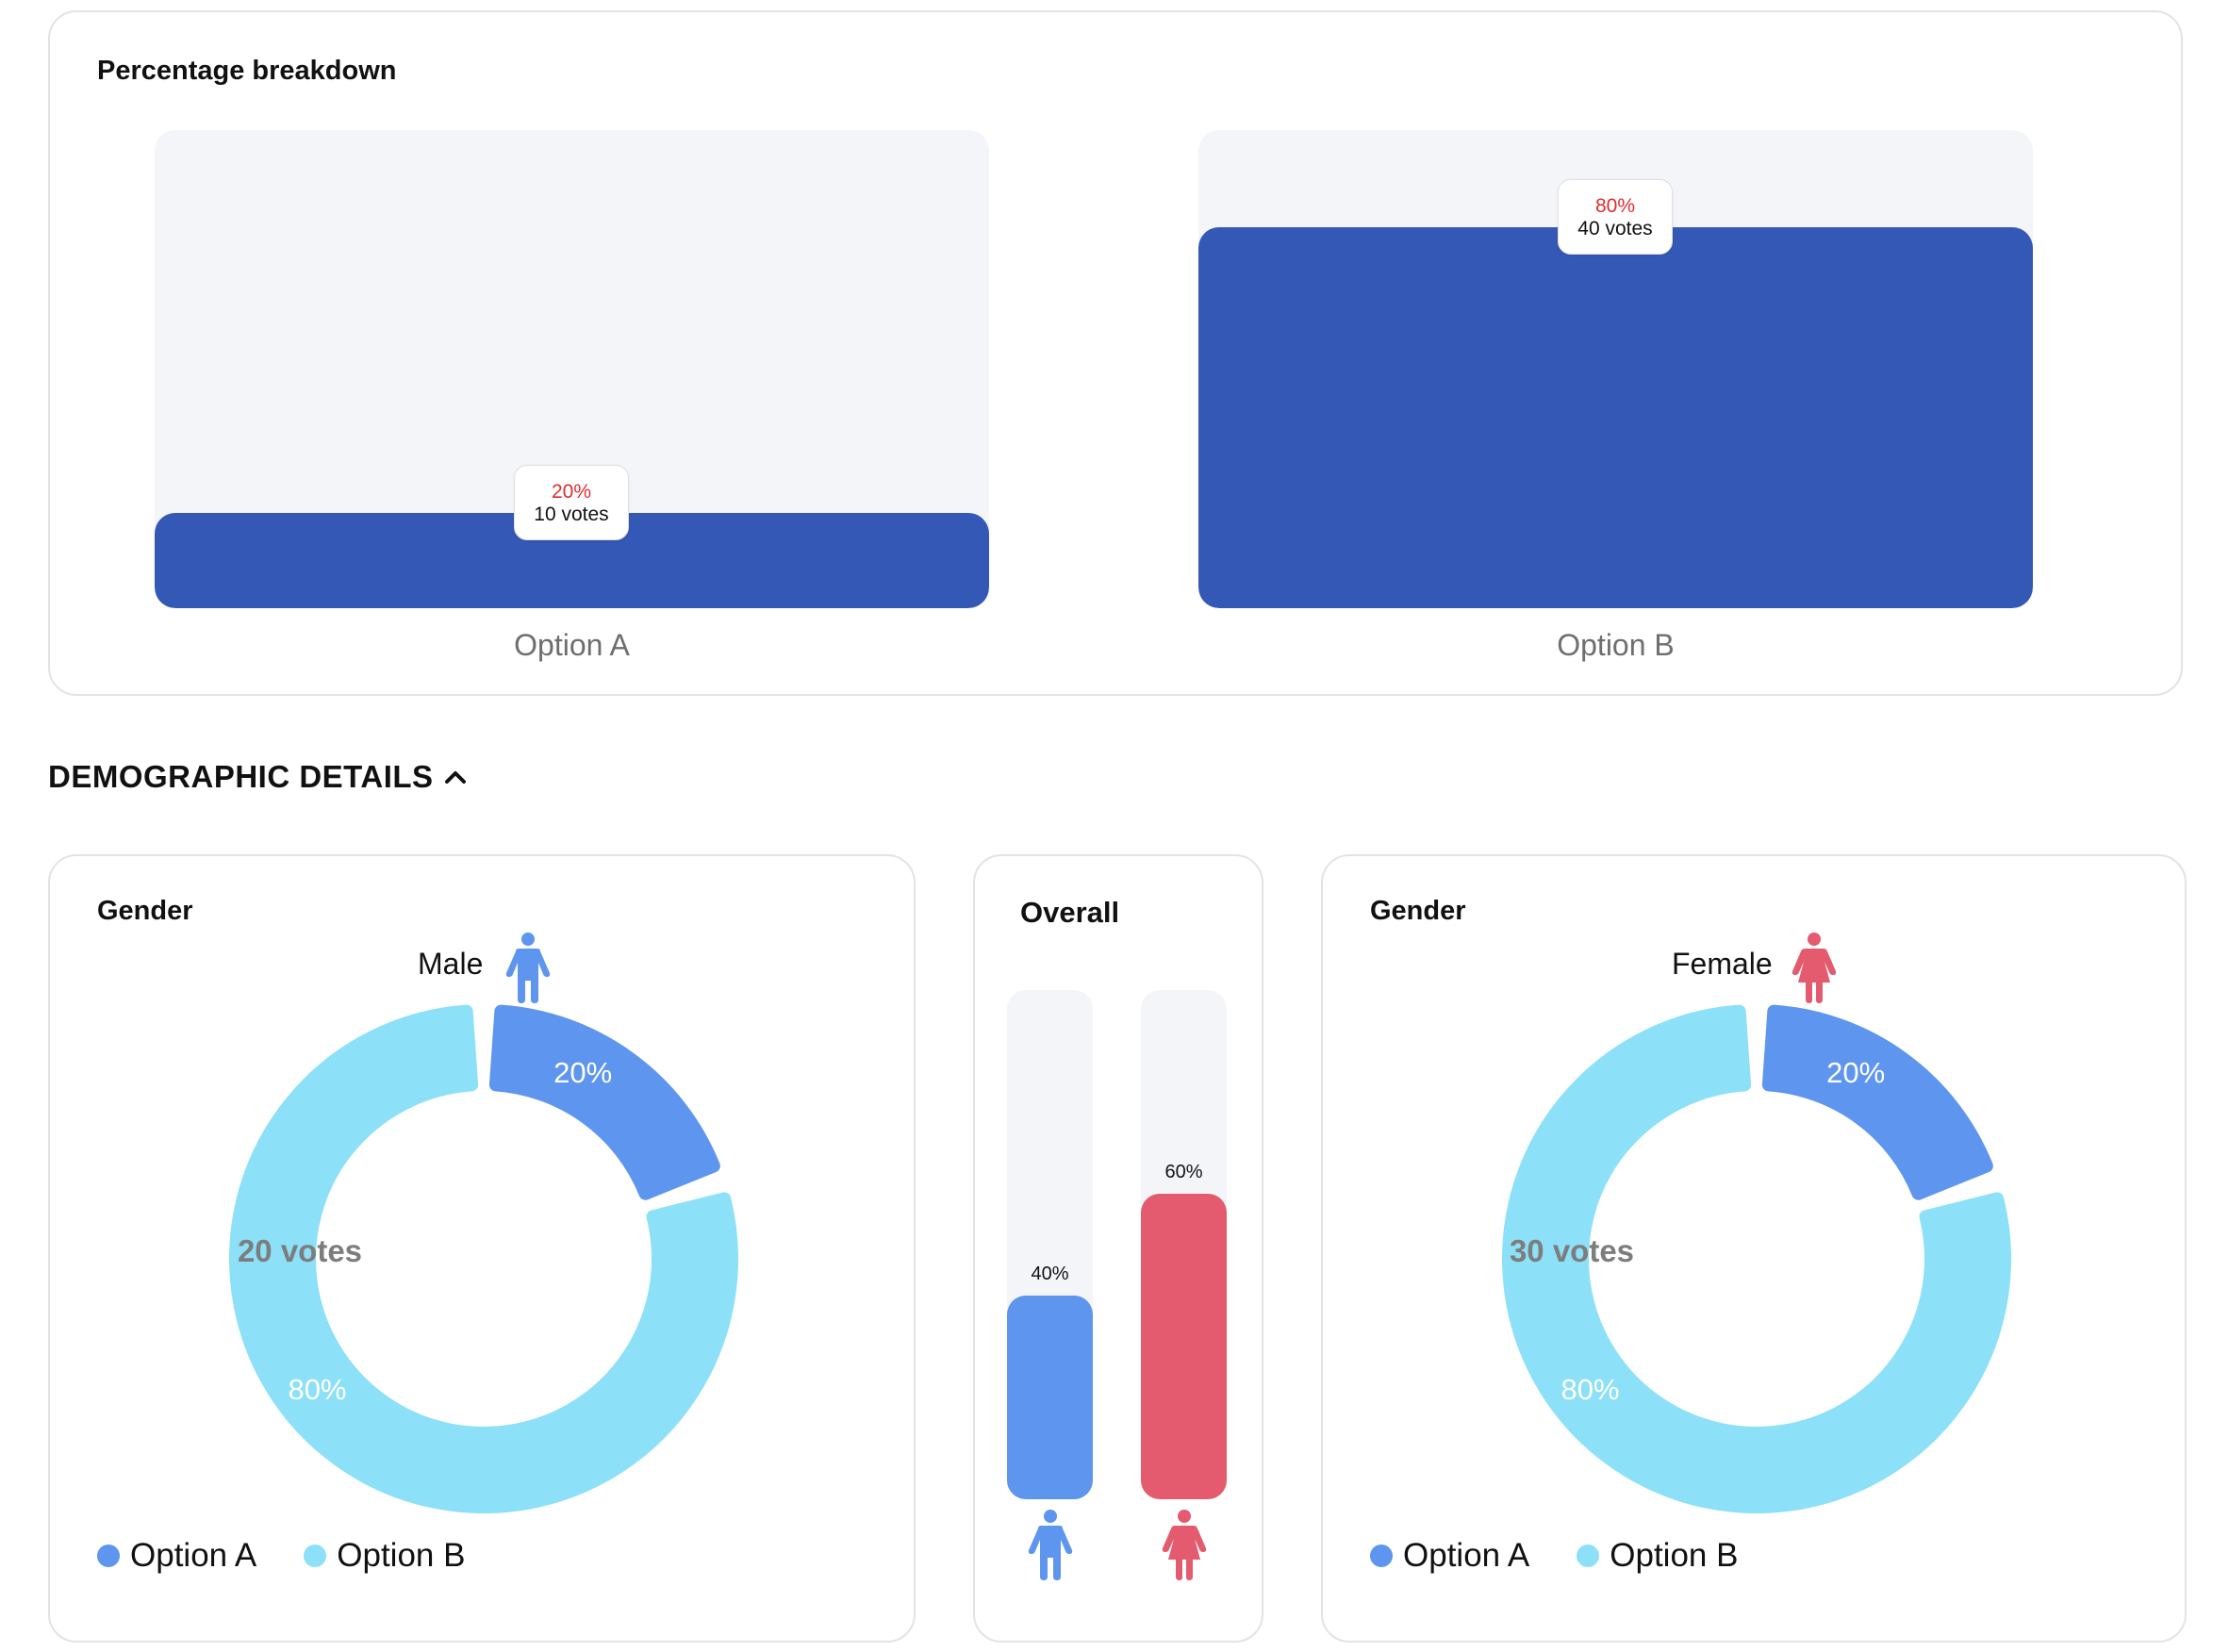  Describe the element at coordinates (571, 492) in the screenshot. I see `option-a-percent: 20%` at that location.